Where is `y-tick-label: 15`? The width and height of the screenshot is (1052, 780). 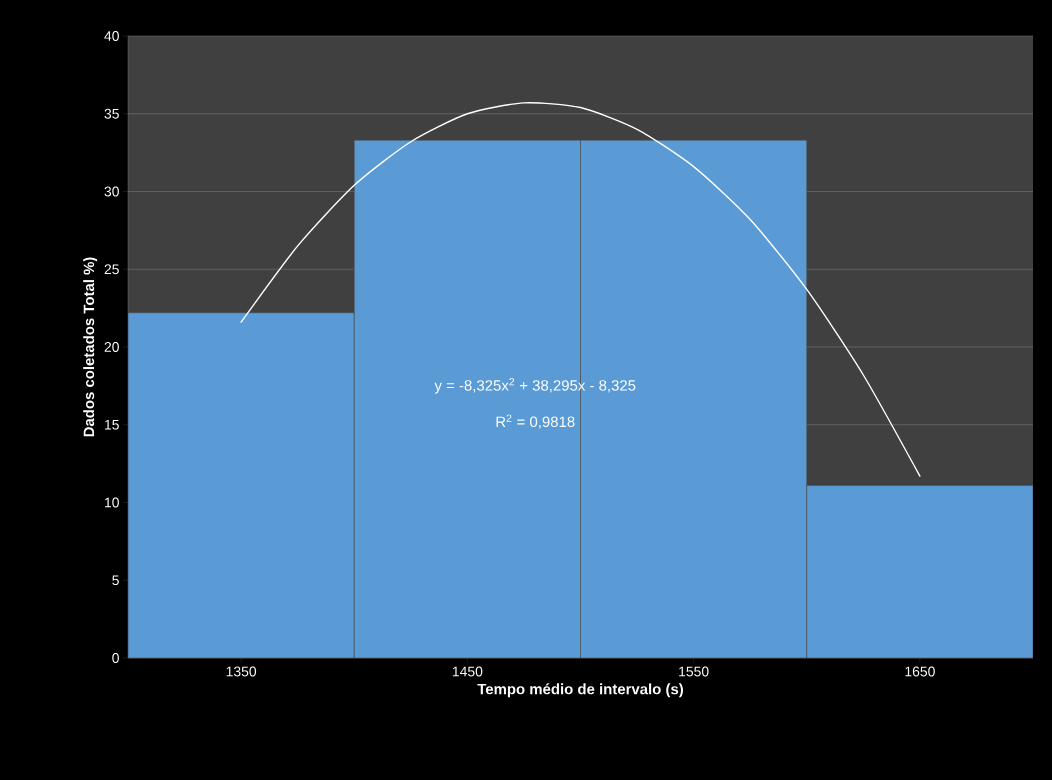
y-tick-label: 15 is located at coordinates (112, 424).